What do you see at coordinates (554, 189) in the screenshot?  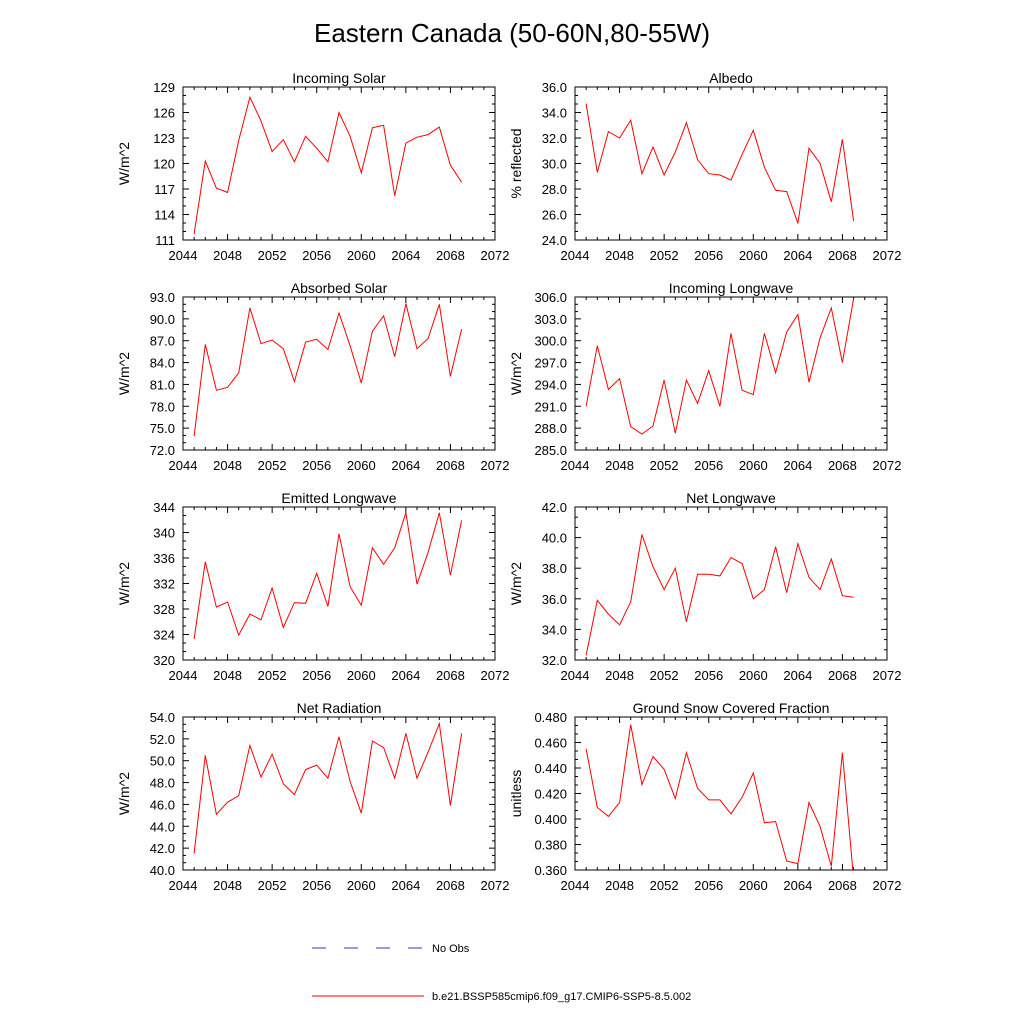 I see `y-tick-label: 28.0` at bounding box center [554, 189].